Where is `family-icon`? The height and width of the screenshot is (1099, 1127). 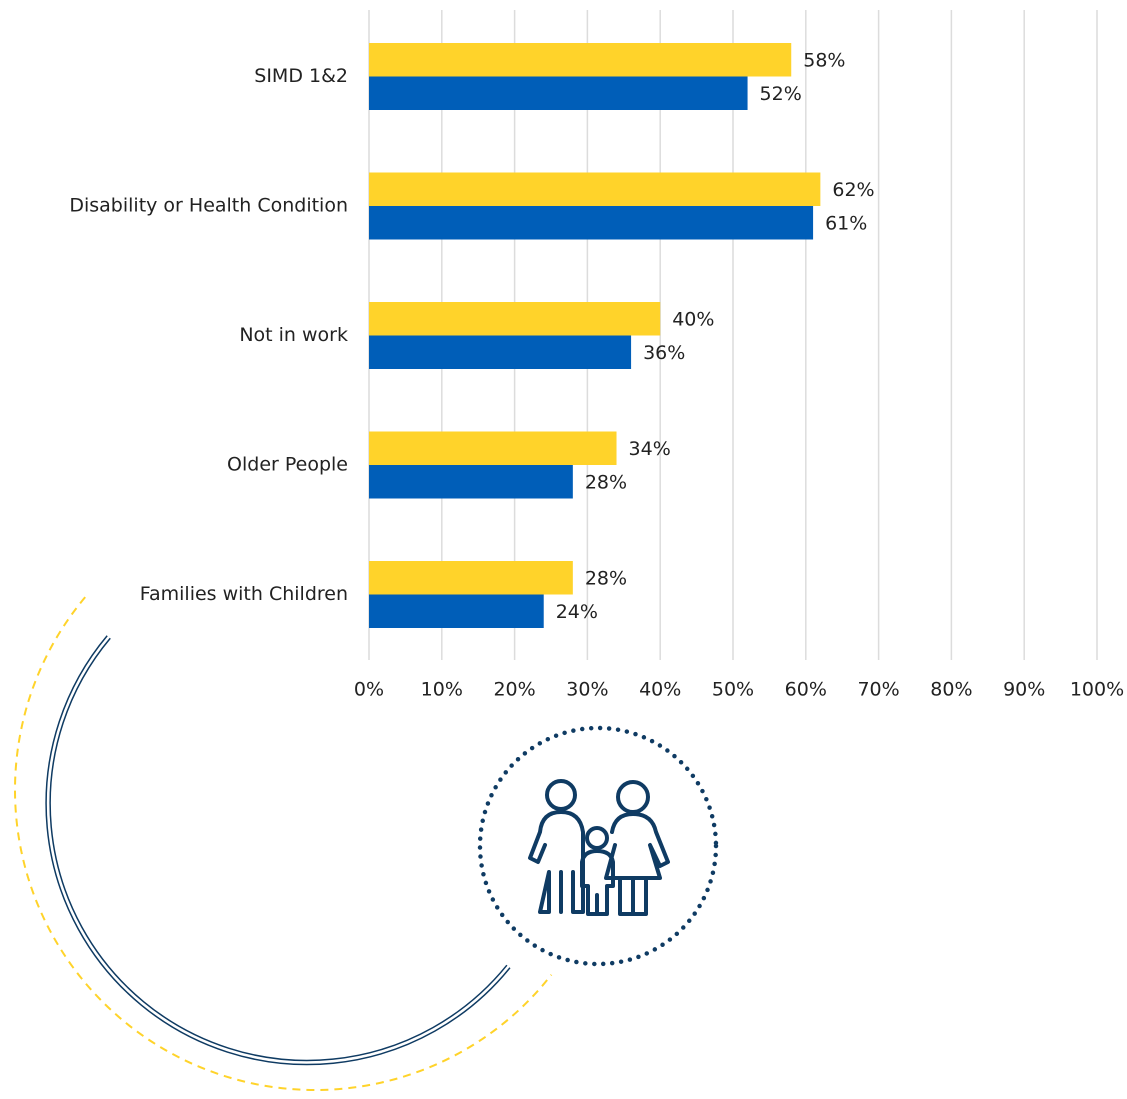
family-icon is located at coordinates (598, 846).